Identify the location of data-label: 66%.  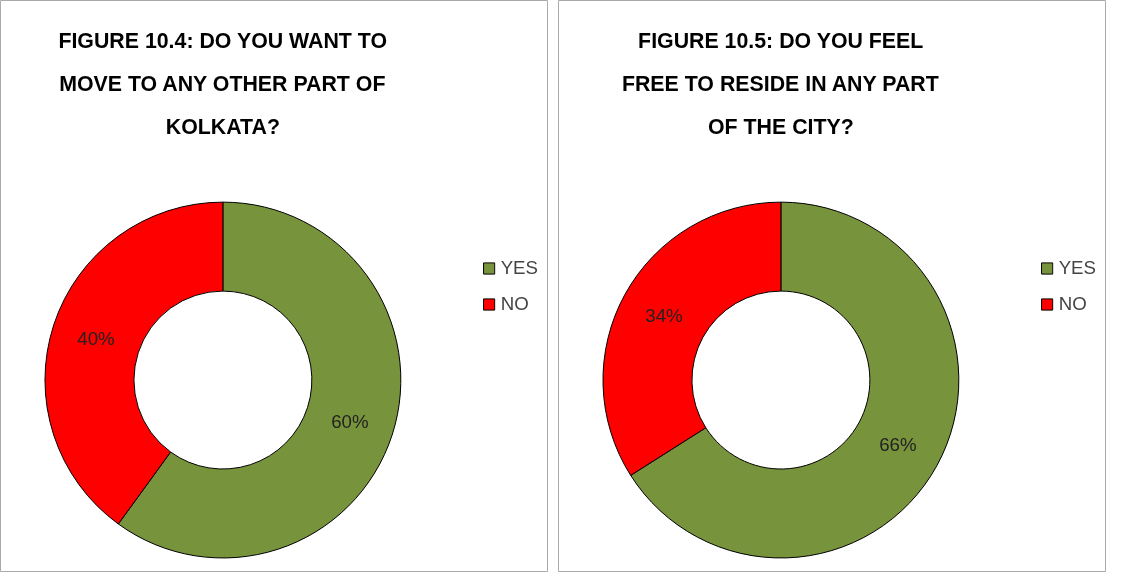
(898, 444).